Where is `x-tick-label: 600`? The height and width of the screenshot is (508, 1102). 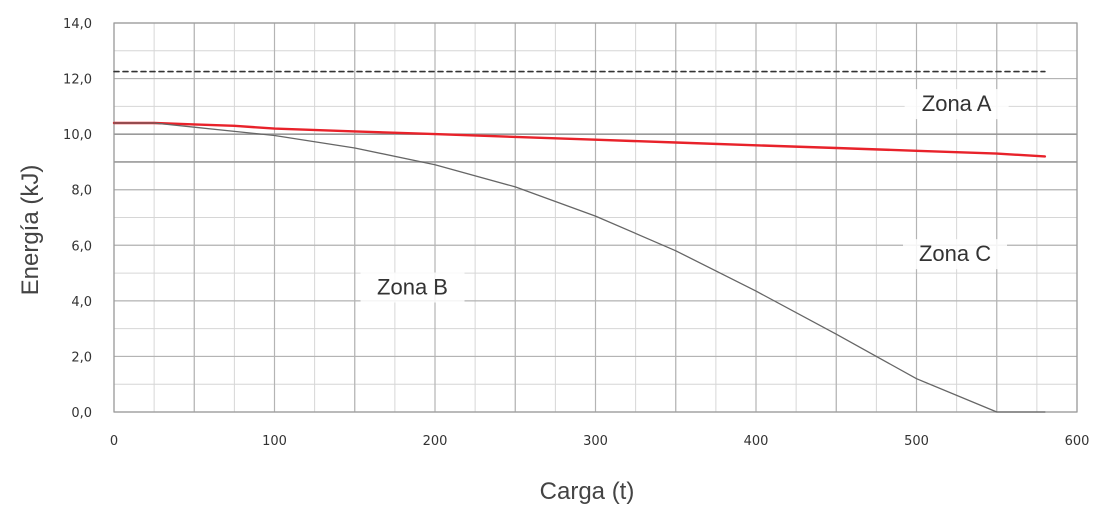 x-tick-label: 600 is located at coordinates (1077, 441).